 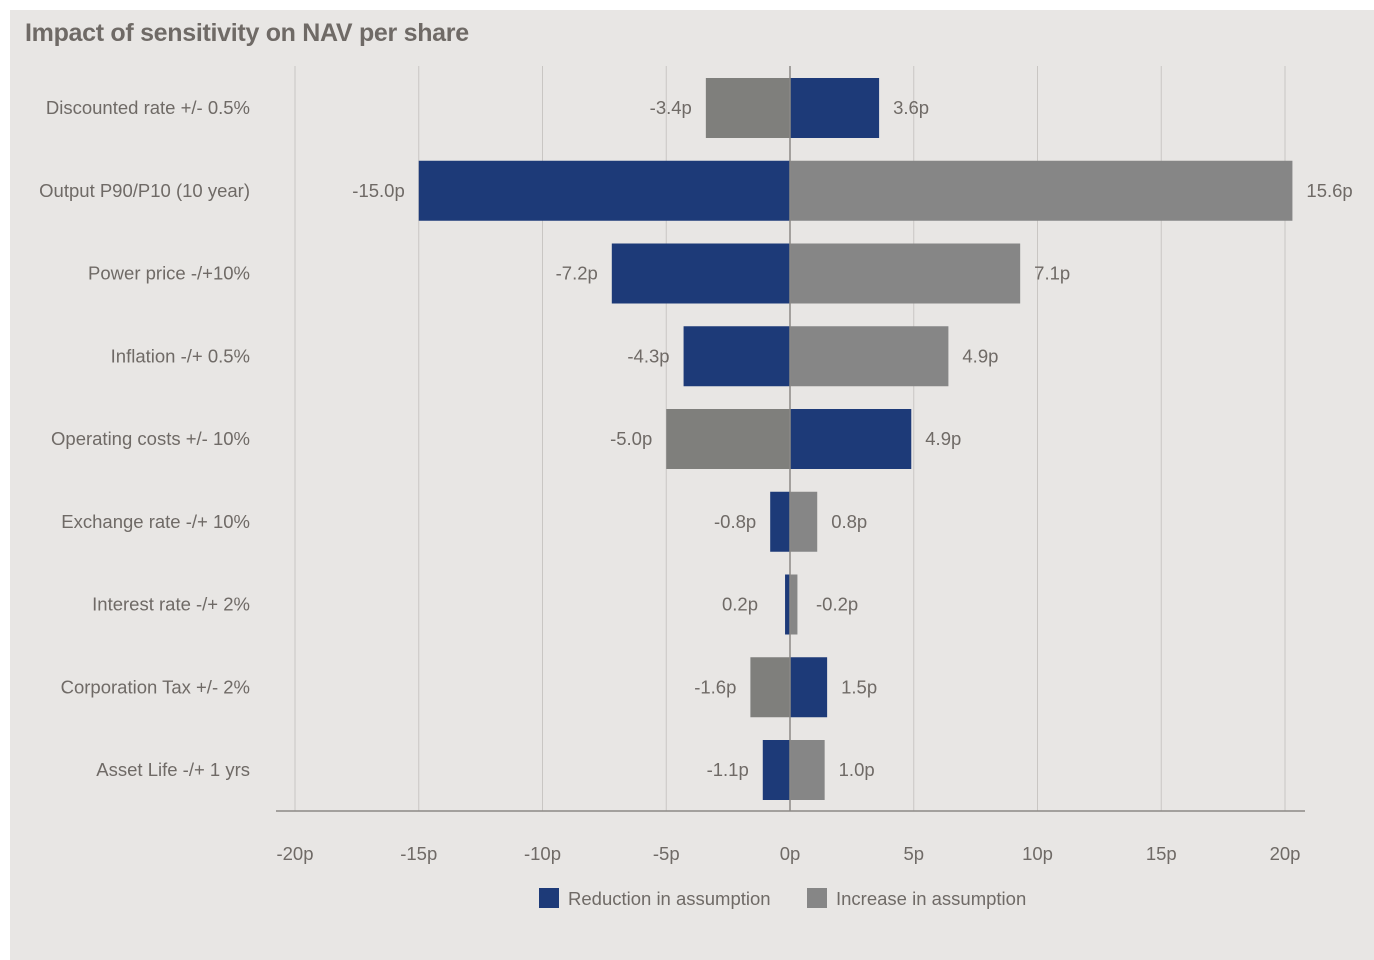 What do you see at coordinates (418, 853) in the screenshot?
I see `x-tick-label: -15p` at bounding box center [418, 853].